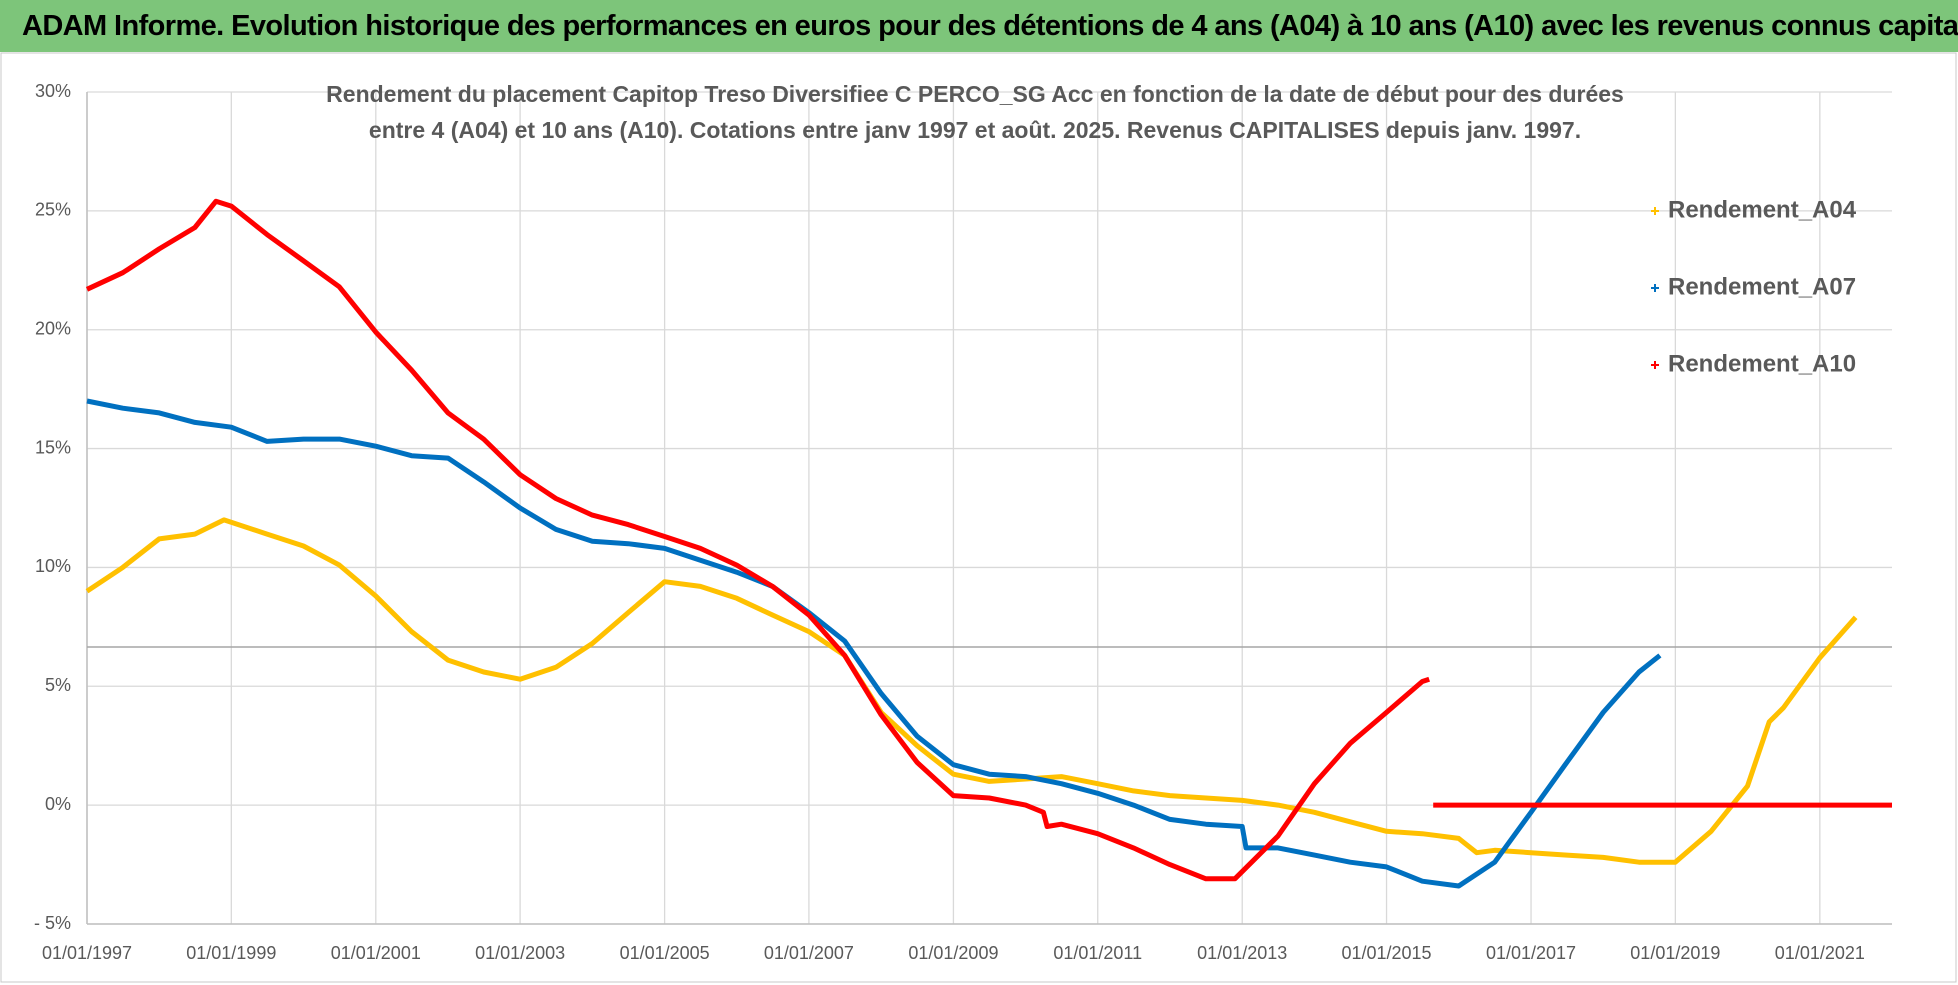  Describe the element at coordinates (1386, 953) in the screenshot. I see `x-tick-label: 01/01/2015` at that location.